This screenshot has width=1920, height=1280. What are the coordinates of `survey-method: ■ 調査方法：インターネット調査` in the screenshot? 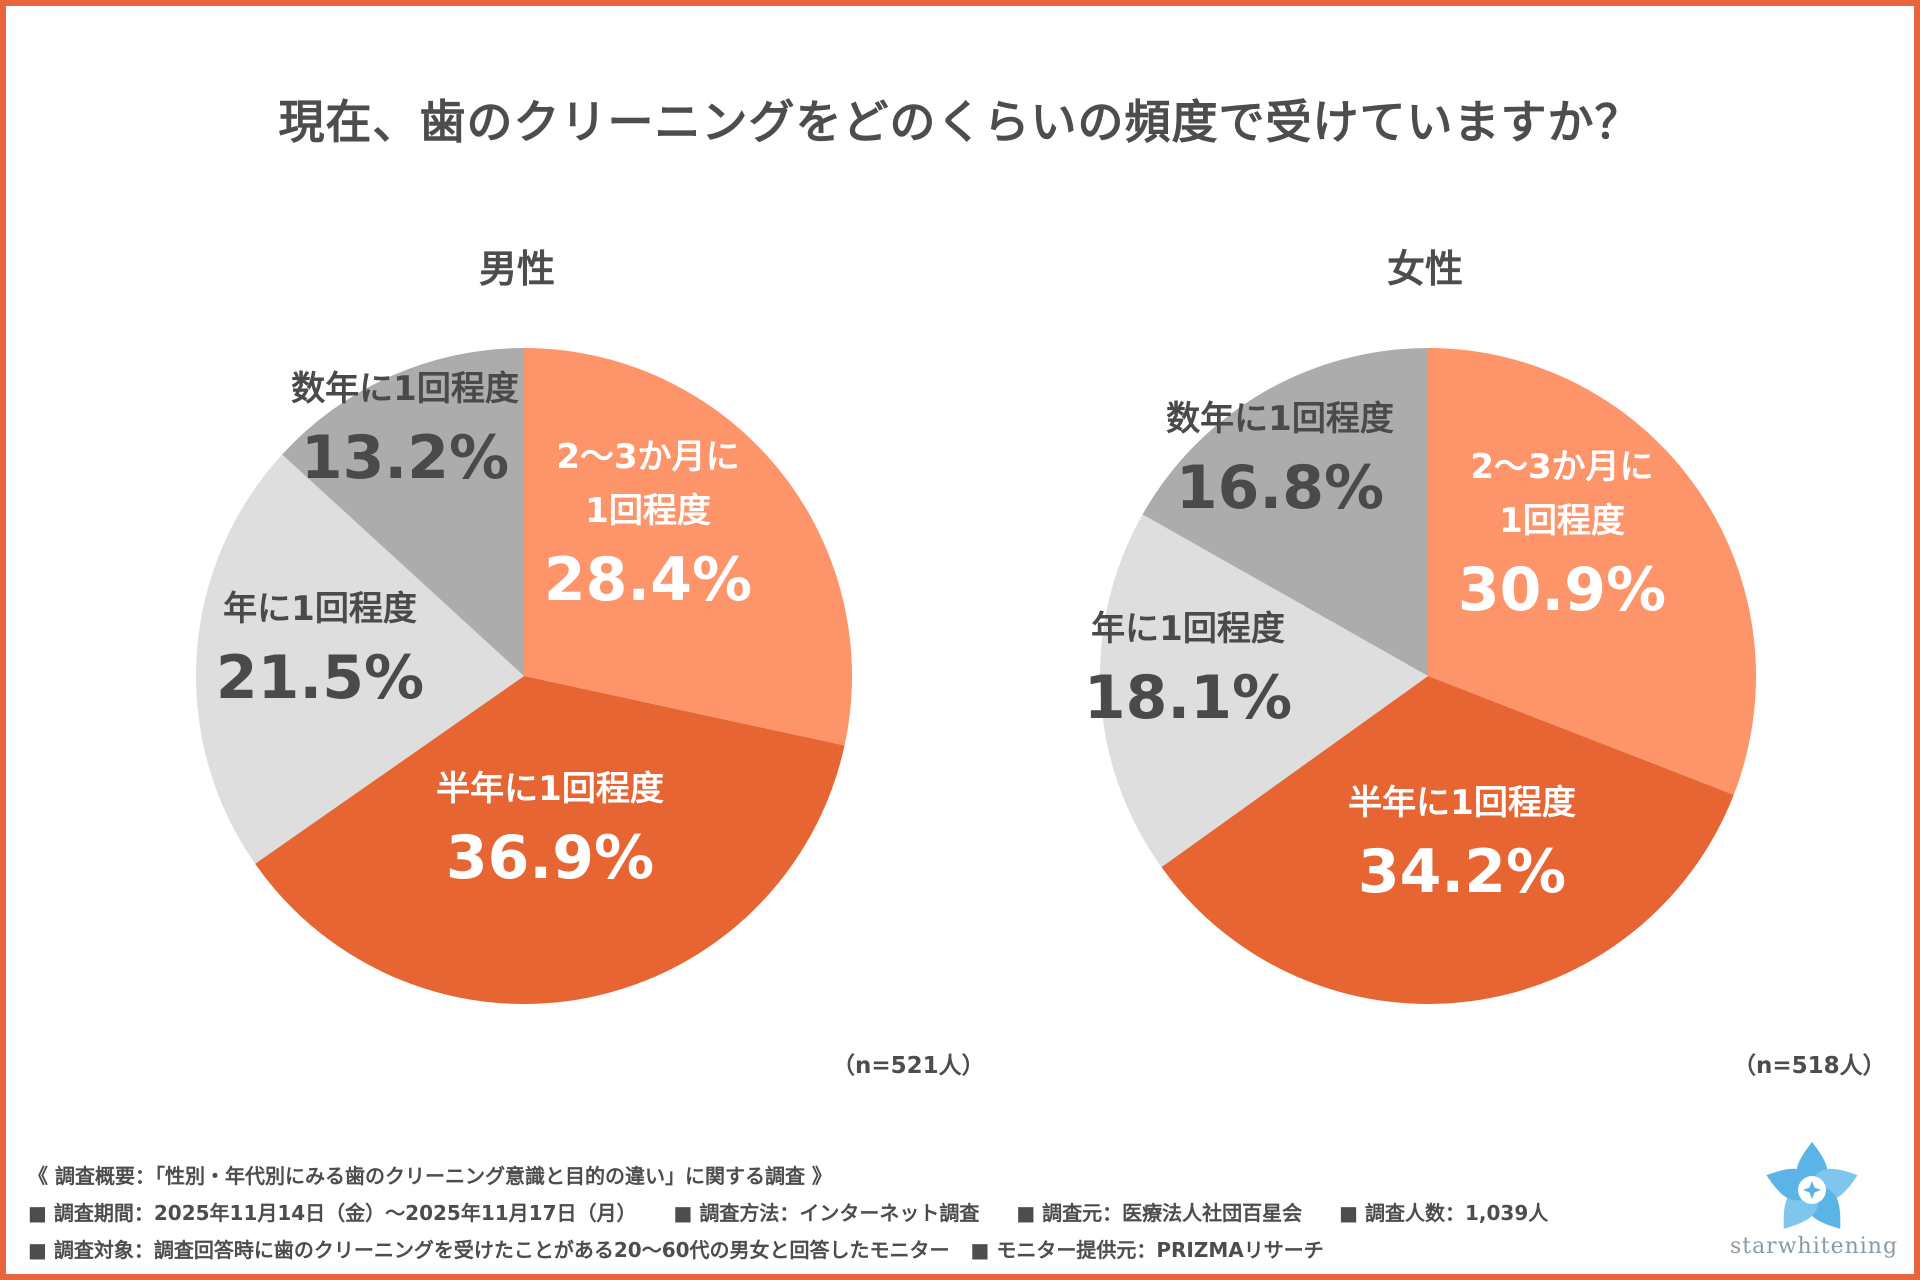 It's located at (826, 1213).